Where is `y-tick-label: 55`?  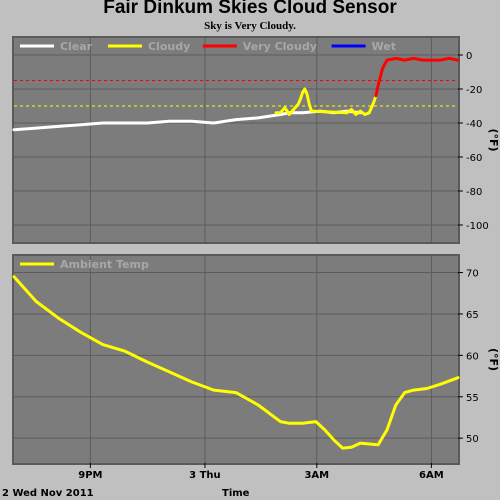
y-tick-label: 55 is located at coordinates (472, 398).